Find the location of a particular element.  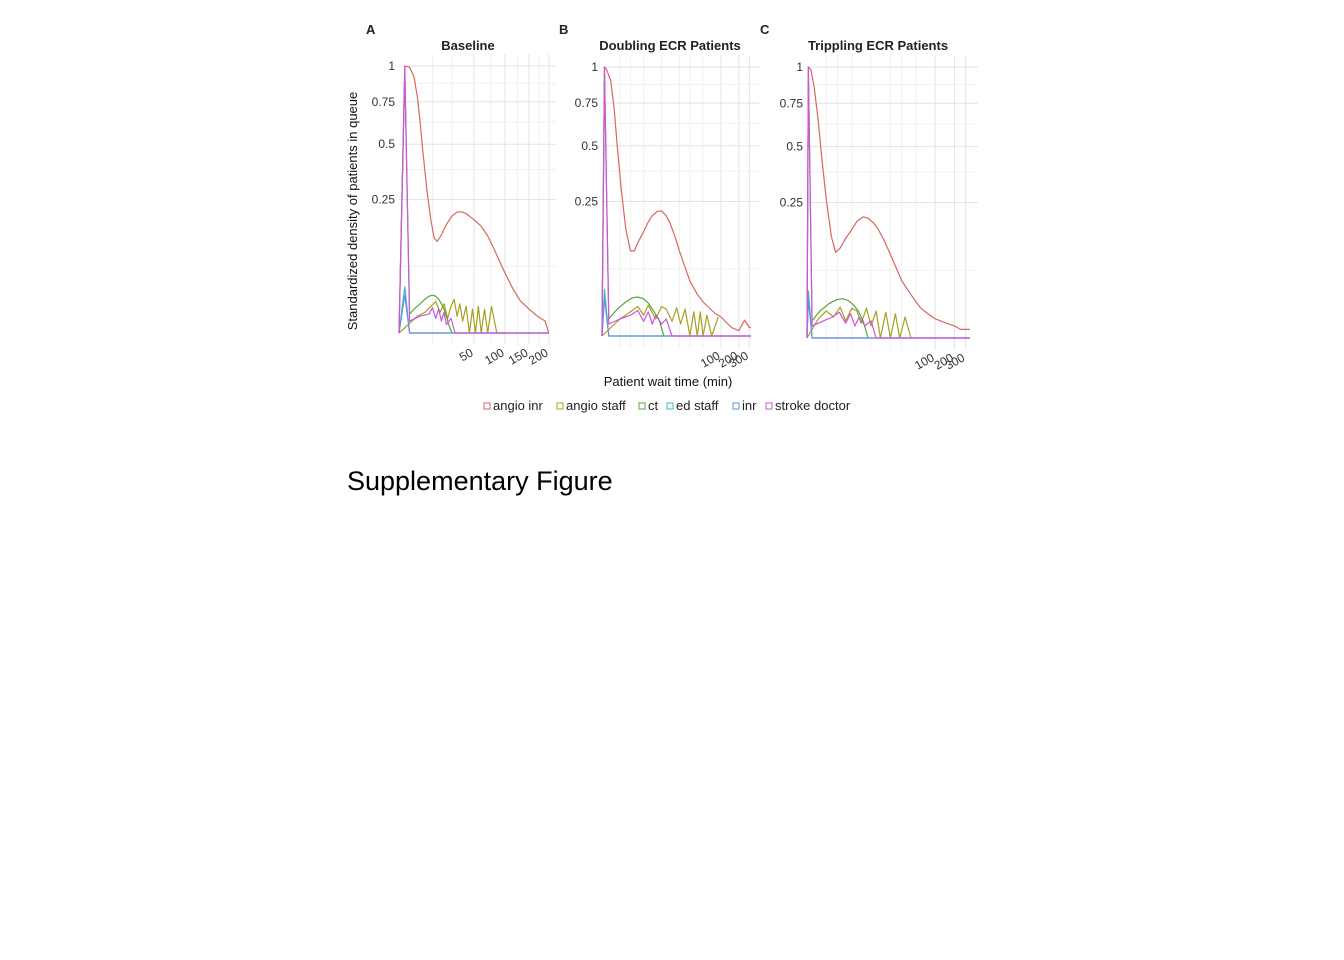

legend-label: ct is located at coordinates (653, 405).